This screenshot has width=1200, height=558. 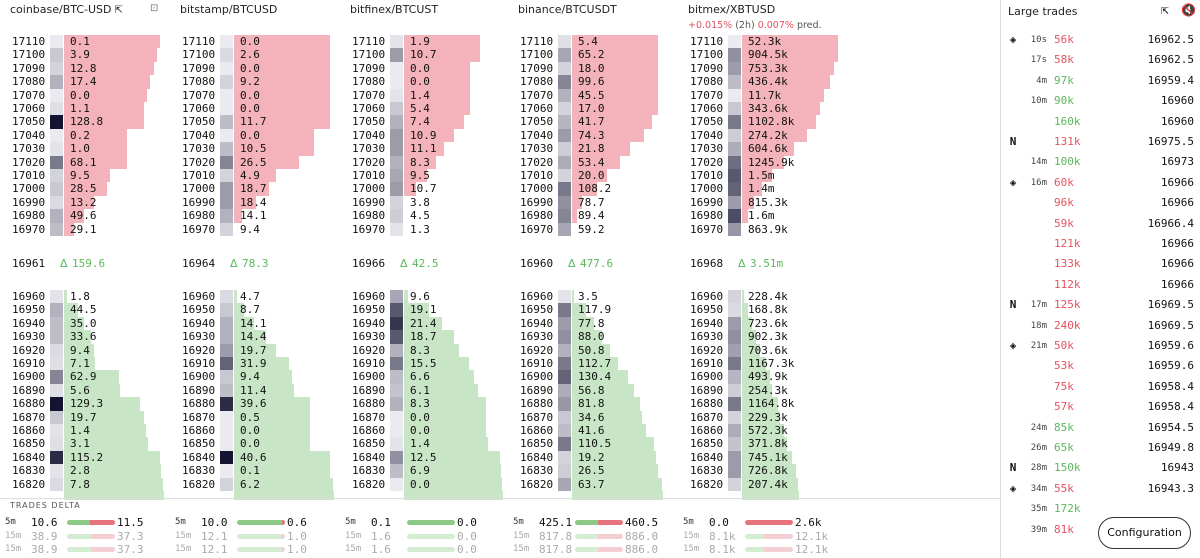 What do you see at coordinates (264, 82) in the screenshot?
I see `ask-row: 17080 9.2` at bounding box center [264, 82].